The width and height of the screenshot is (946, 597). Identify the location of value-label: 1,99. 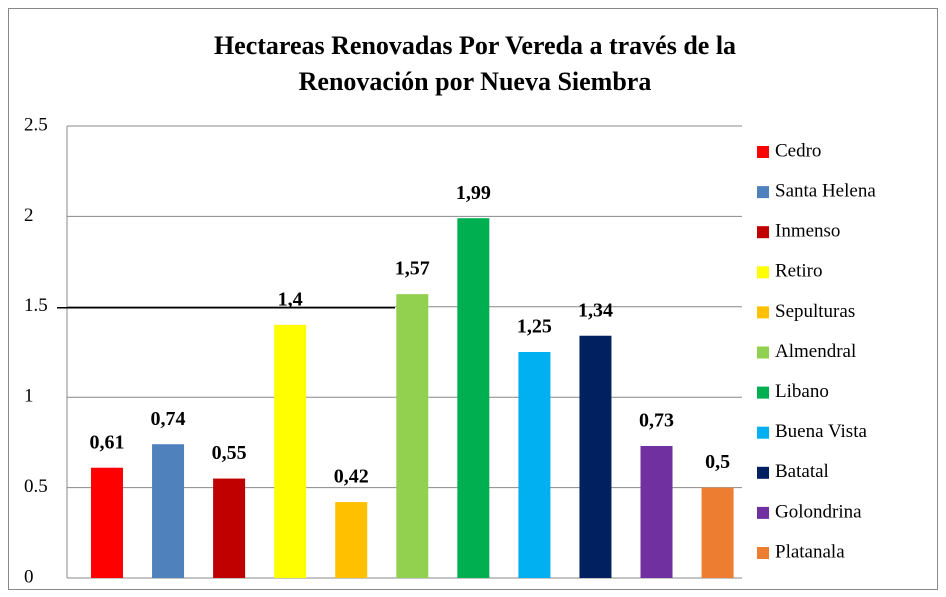
(473, 193).